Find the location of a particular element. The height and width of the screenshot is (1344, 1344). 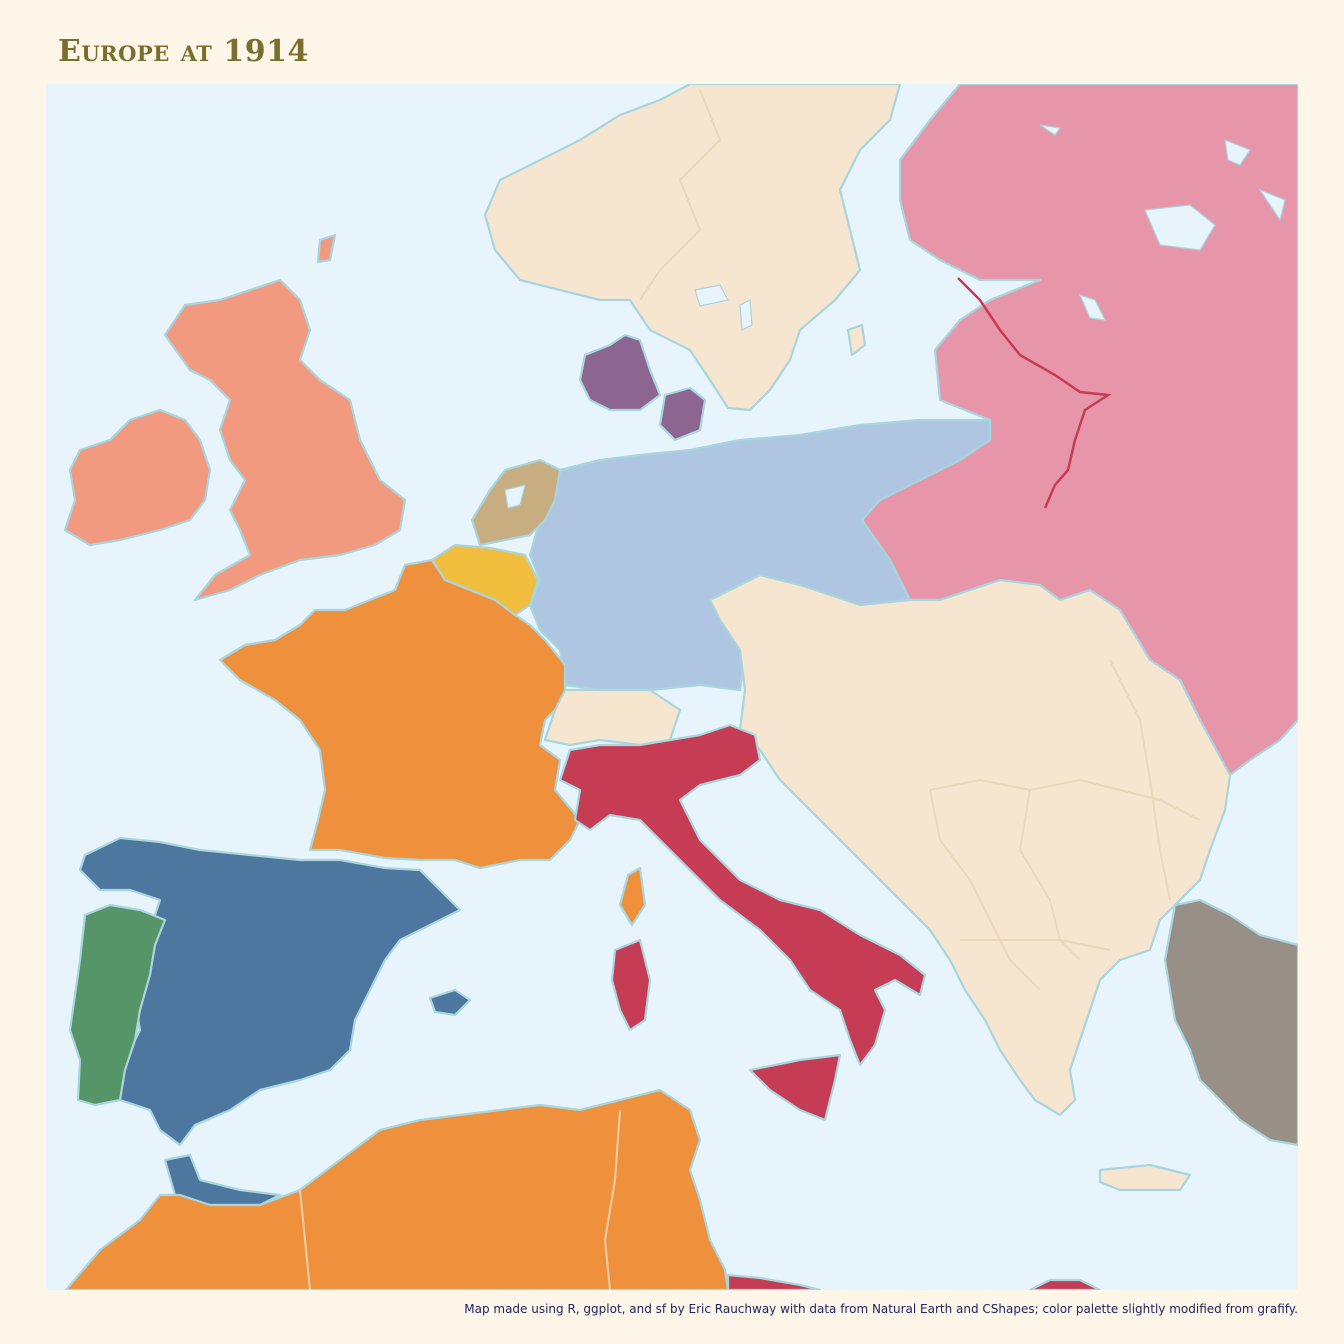

crete is located at coordinates (1145, 1177).